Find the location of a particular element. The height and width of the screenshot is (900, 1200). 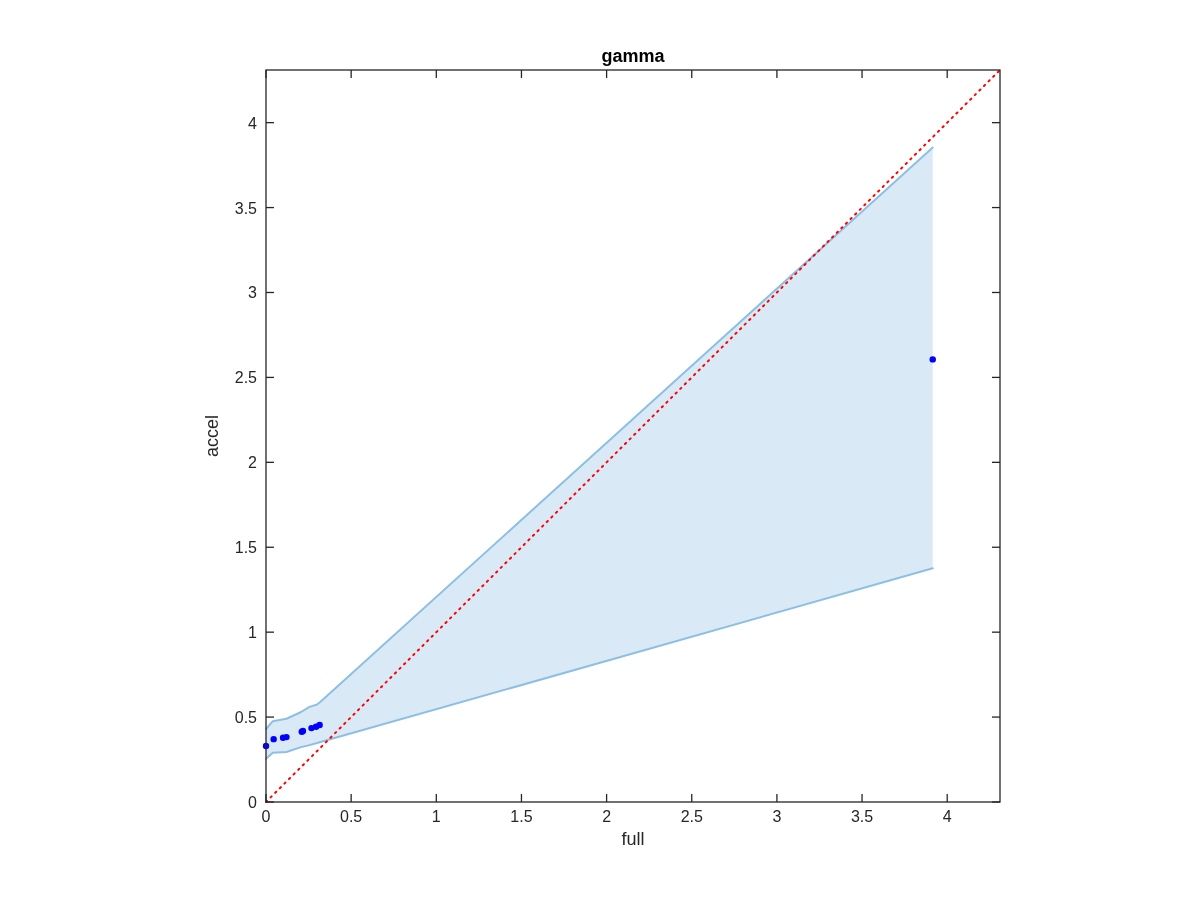

y-tick-label: 1.5 is located at coordinates (246, 548).